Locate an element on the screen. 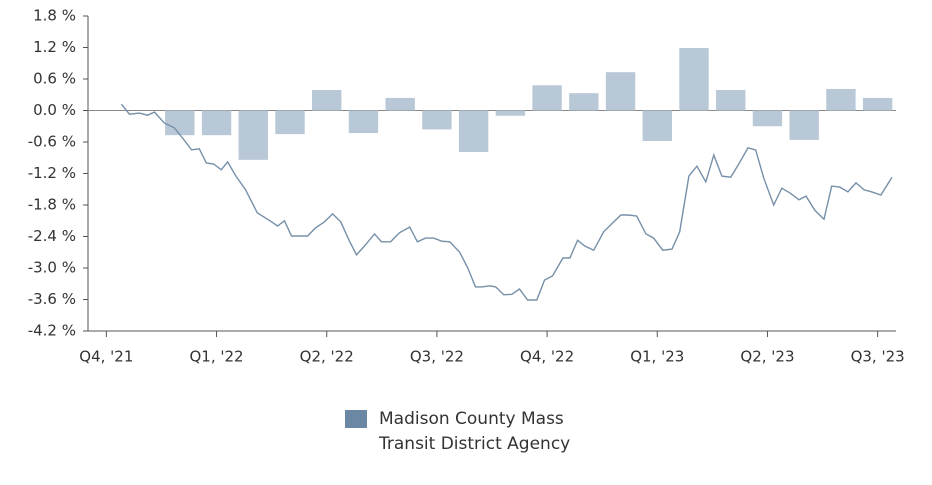 The width and height of the screenshot is (932, 485). x-tick-label: Q3, '23 is located at coordinates (878, 357).